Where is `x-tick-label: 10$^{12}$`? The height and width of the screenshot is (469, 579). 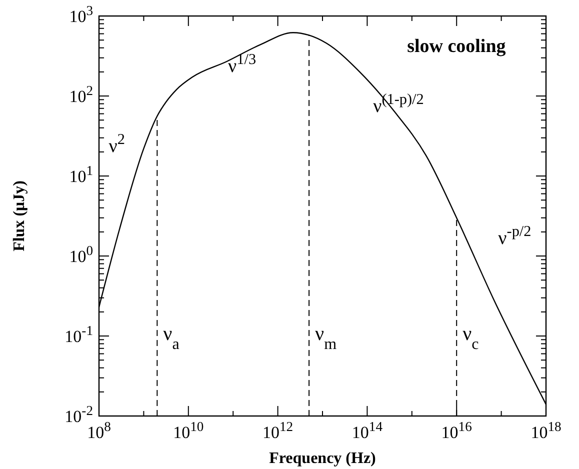
x-tick-label: 10$^{12}$ is located at coordinates (278, 430).